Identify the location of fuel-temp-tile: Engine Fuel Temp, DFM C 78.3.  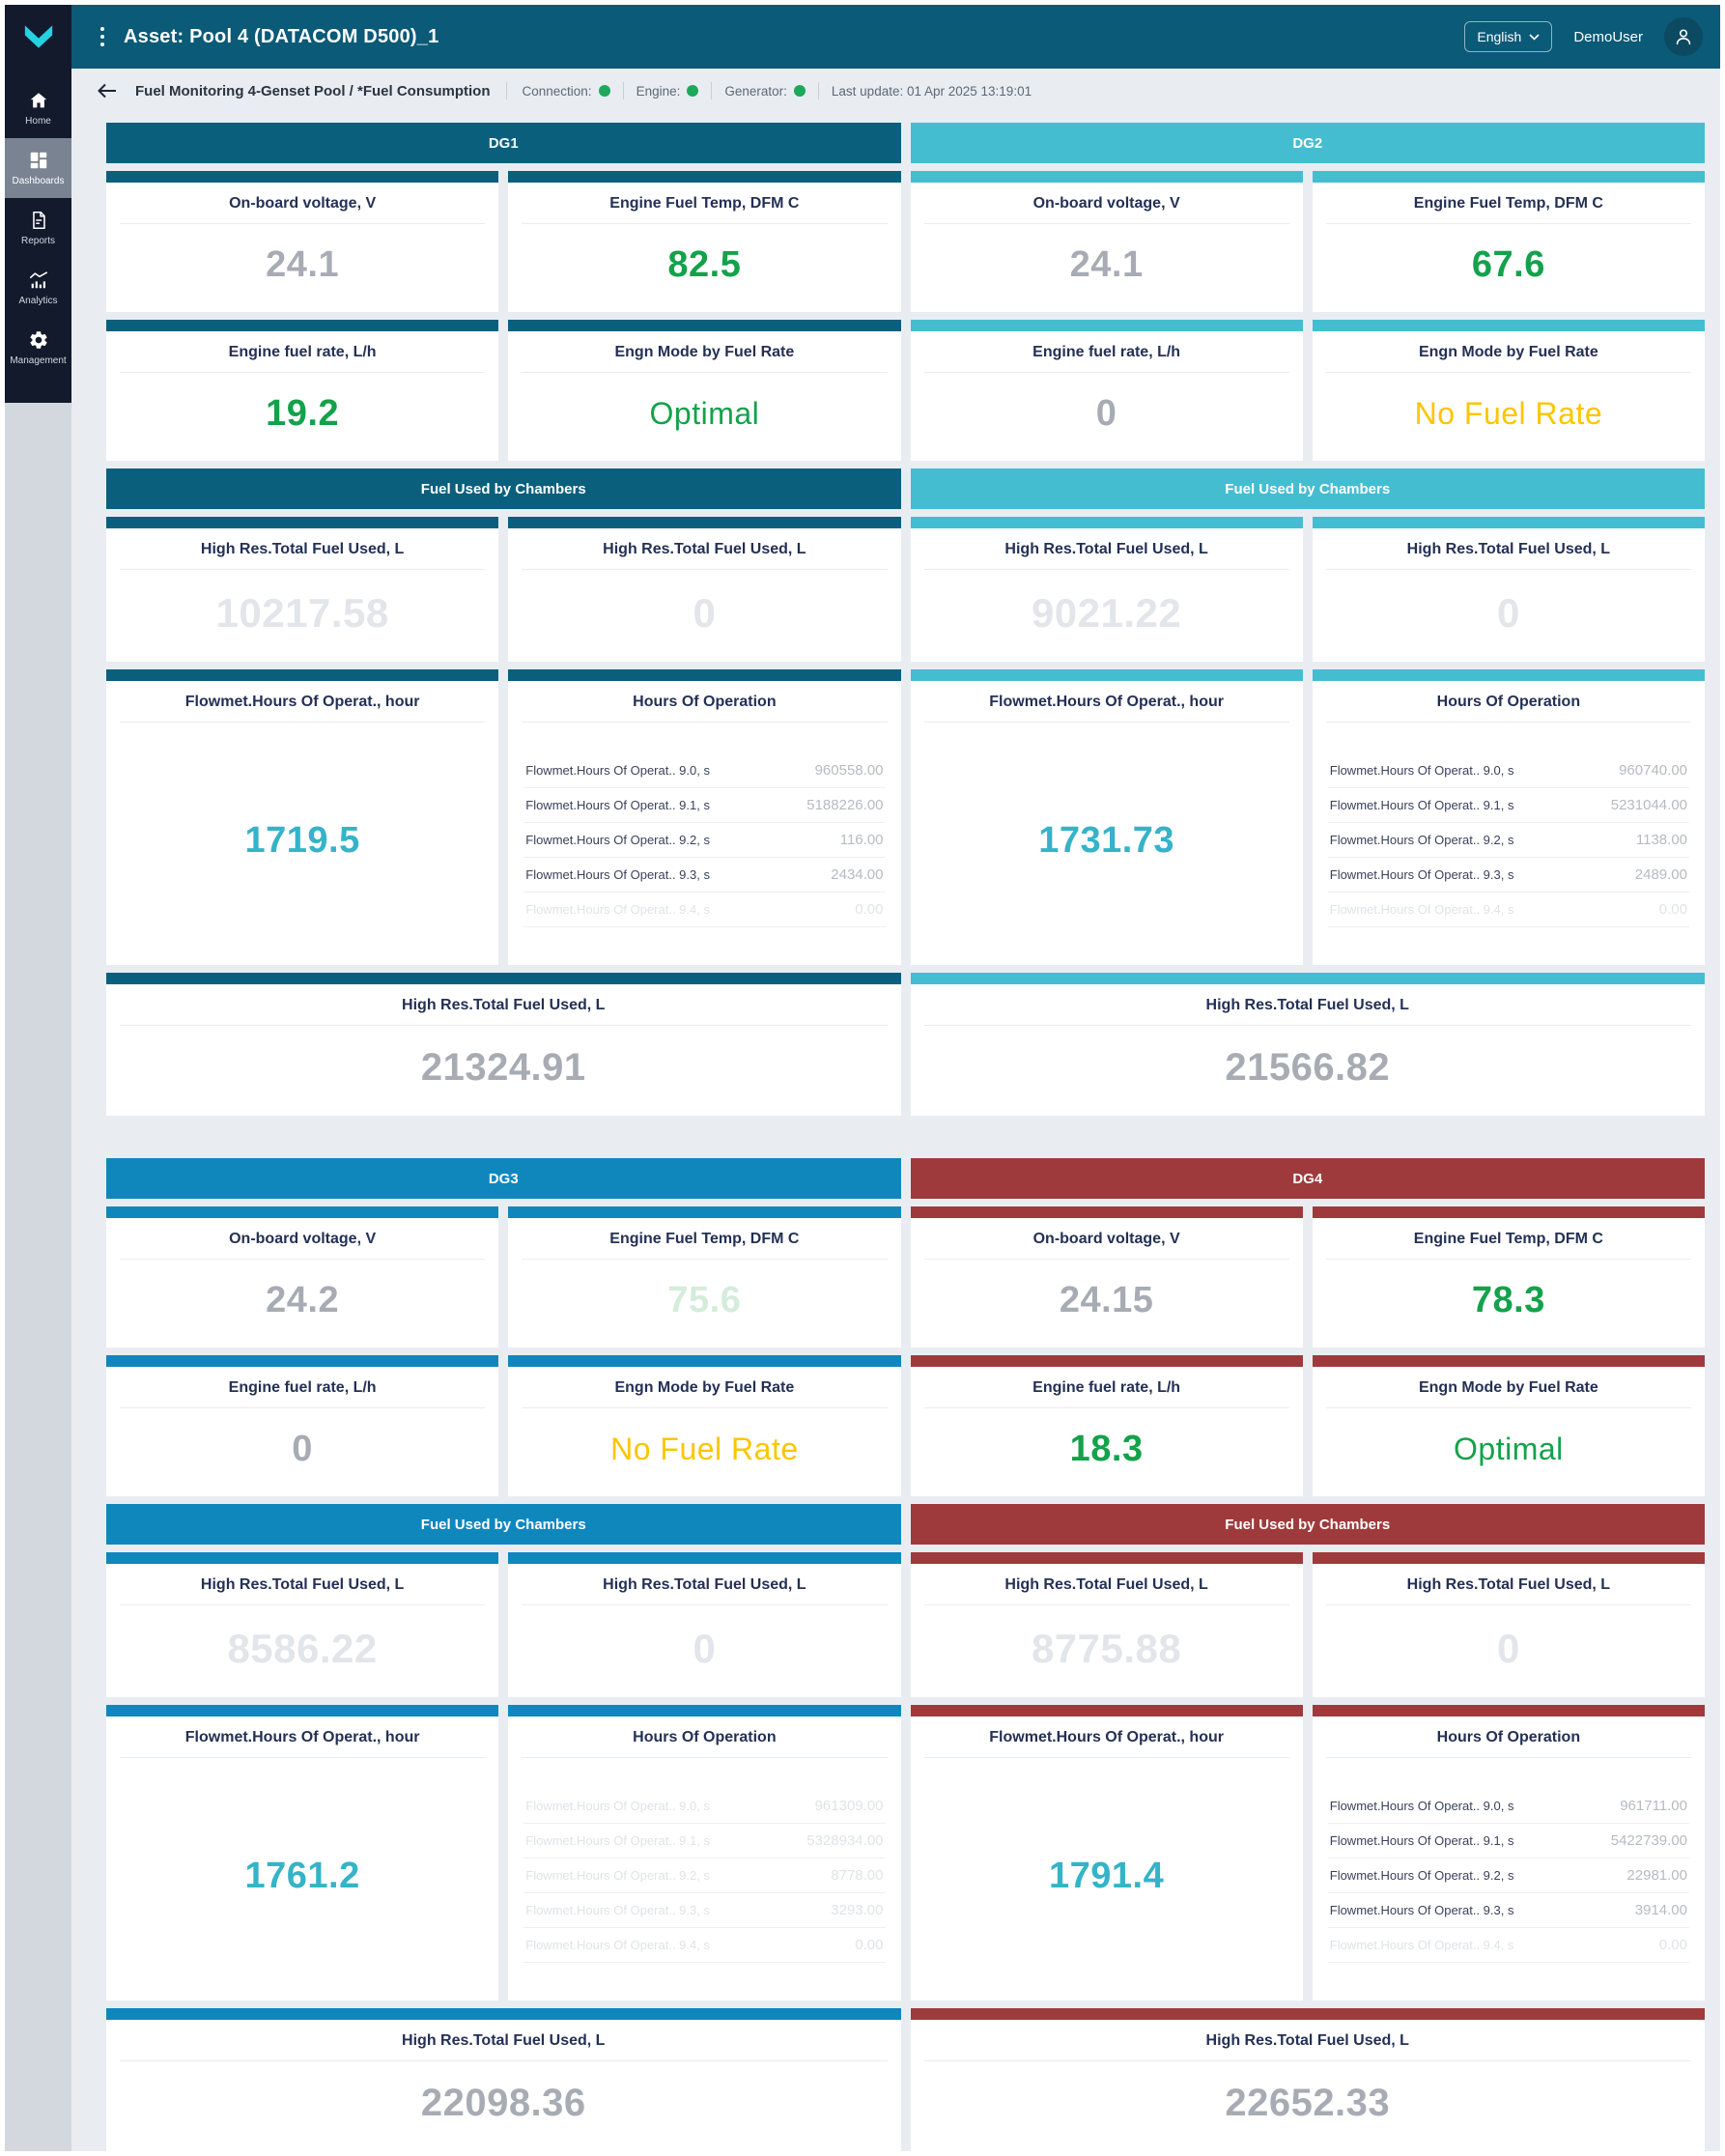
(1508, 1277).